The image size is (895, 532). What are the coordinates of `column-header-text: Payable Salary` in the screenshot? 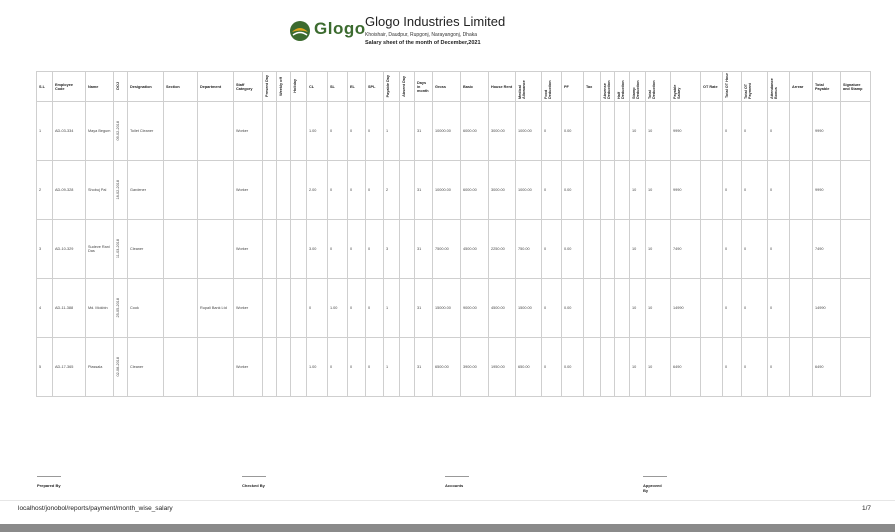 It's located at (677, 91).